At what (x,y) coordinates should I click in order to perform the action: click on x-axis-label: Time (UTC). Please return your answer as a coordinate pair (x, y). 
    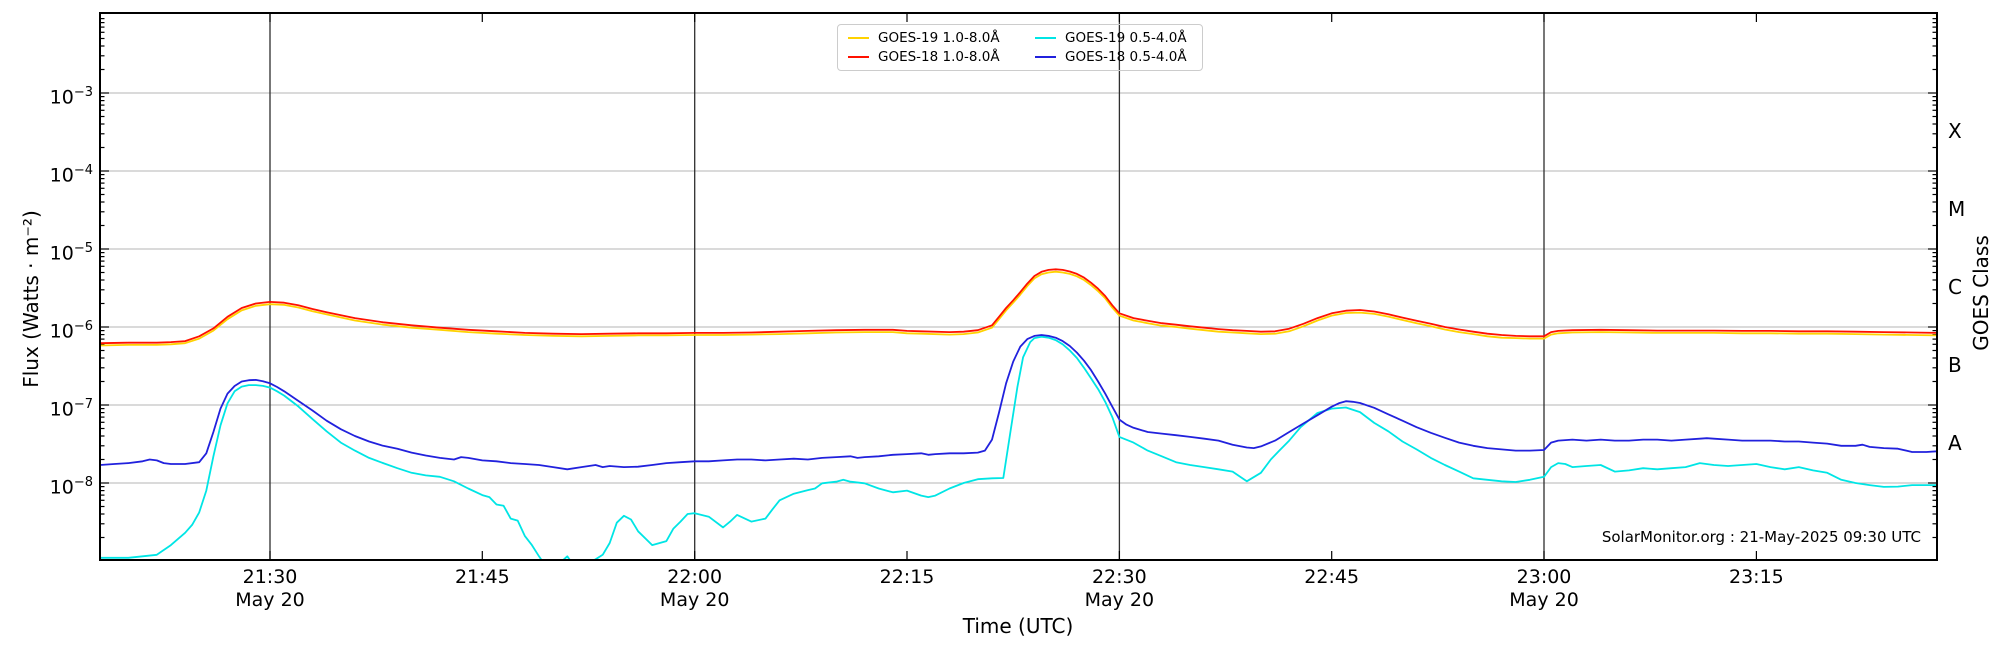
    Looking at the image, I should click on (1018, 626).